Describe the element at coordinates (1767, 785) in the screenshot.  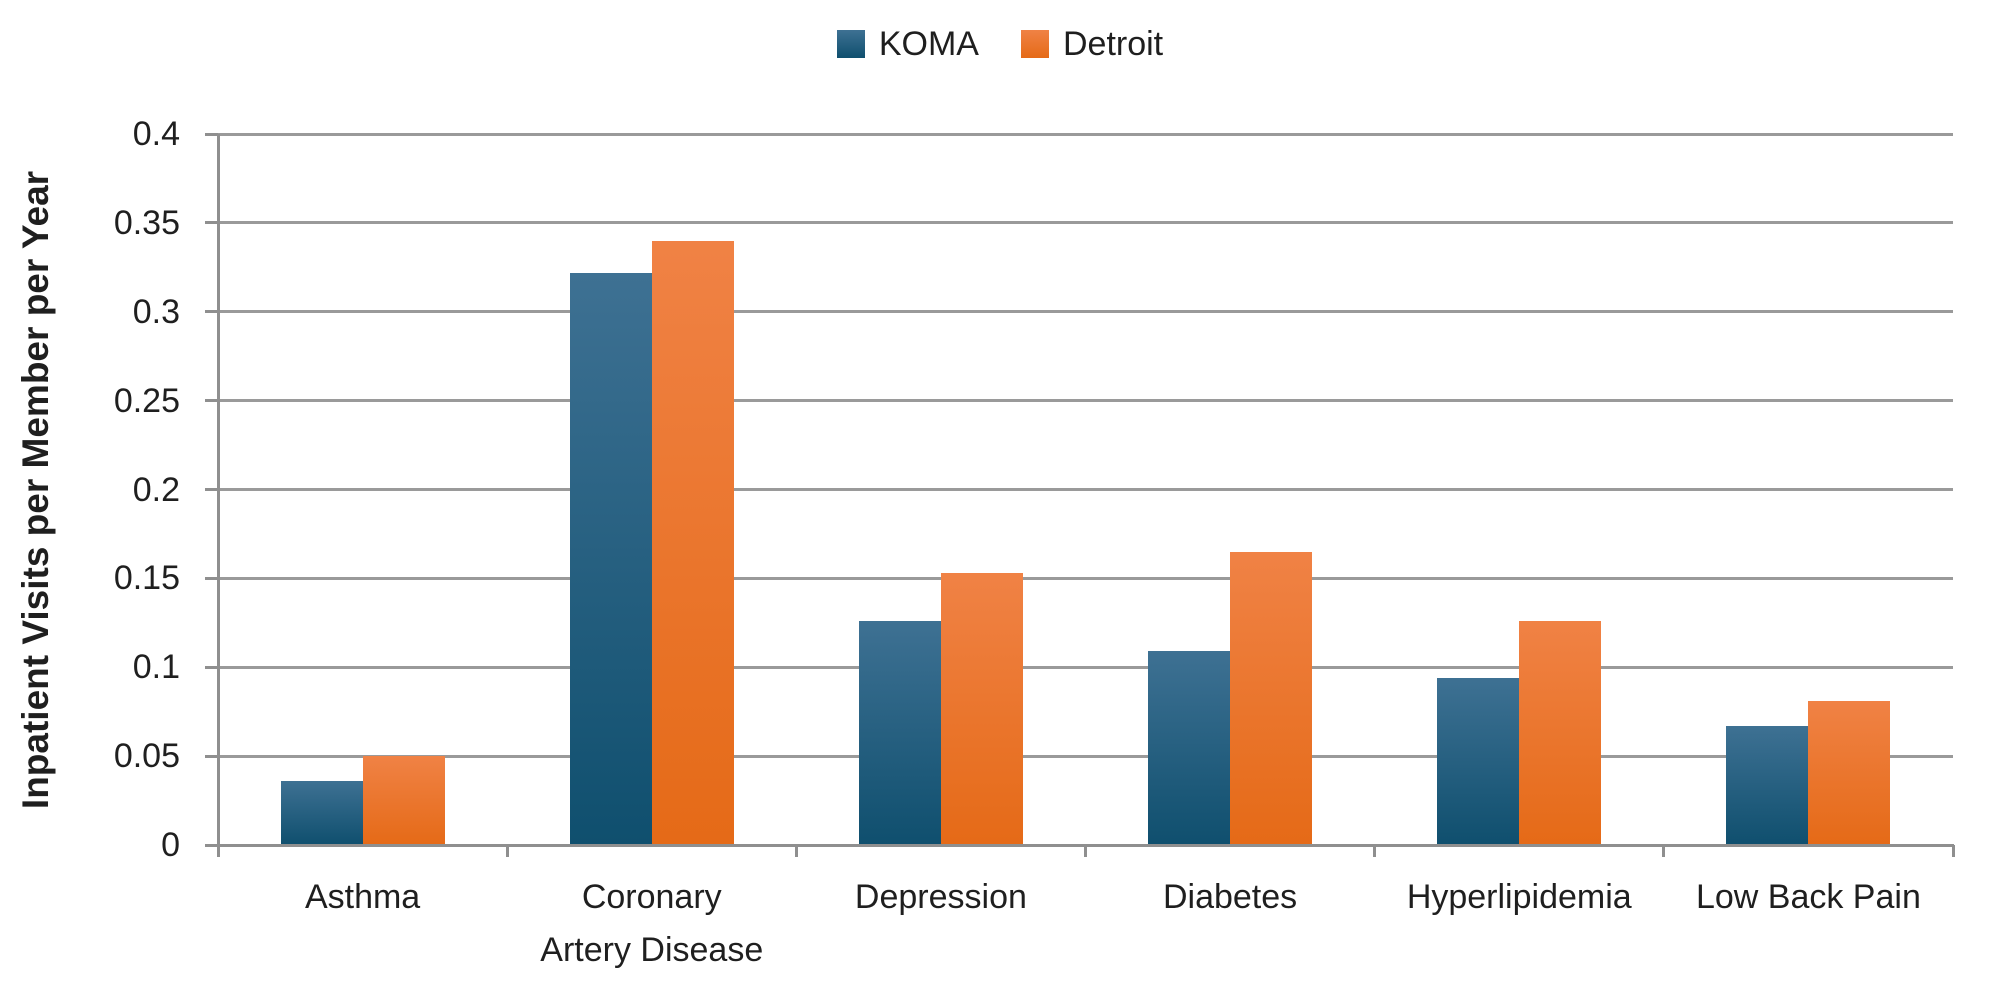
I see `bar-koma-low-back-pain` at that location.